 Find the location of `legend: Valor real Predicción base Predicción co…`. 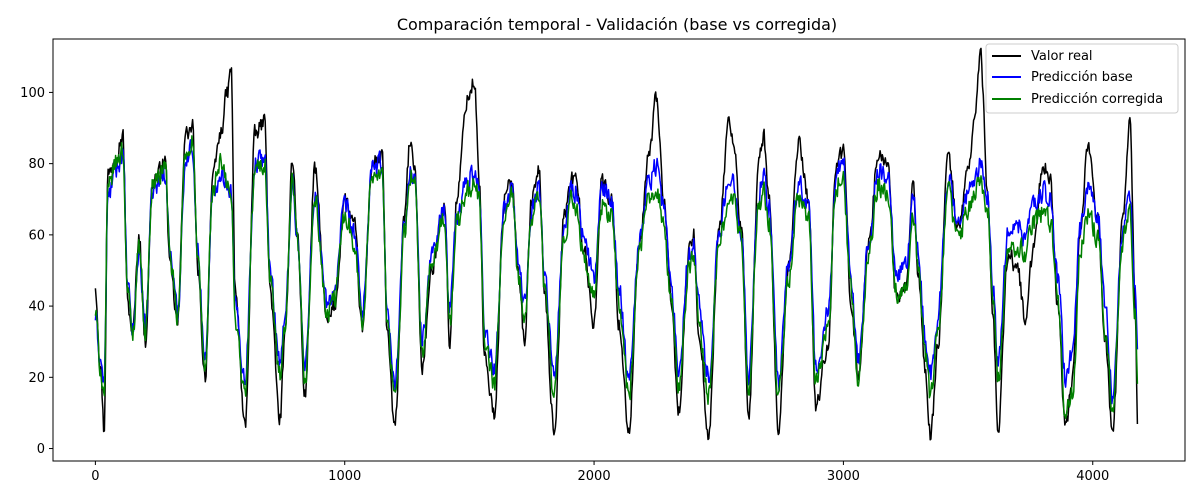

legend: Valor real Predicción base Predicción co… is located at coordinates (1082, 78).